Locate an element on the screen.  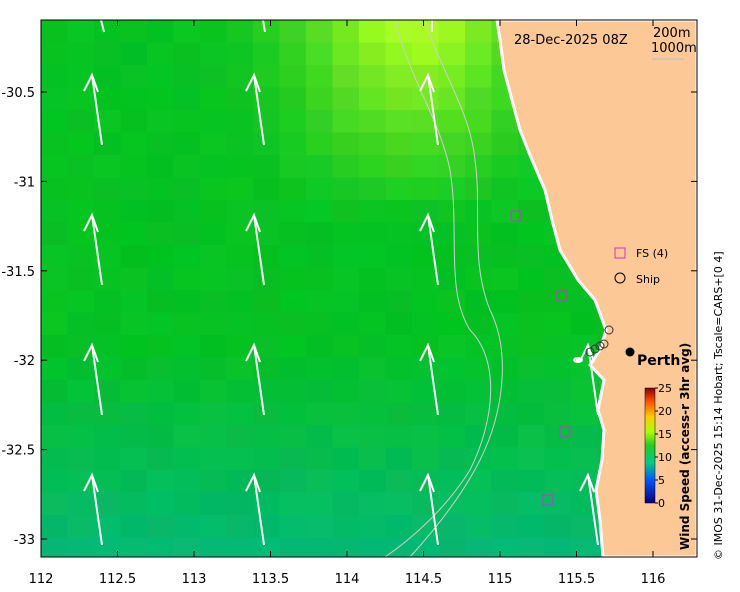
city-label: Perth is located at coordinates (658, 361).